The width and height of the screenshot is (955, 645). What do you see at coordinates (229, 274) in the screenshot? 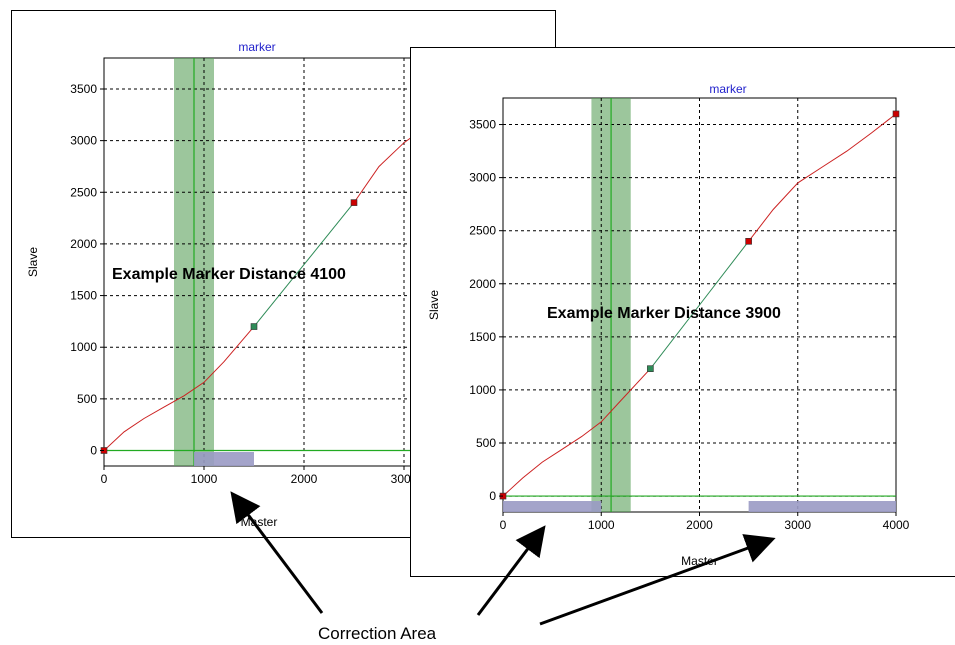
I see `marker-distance-label: Example Marker Distance 4100` at bounding box center [229, 274].